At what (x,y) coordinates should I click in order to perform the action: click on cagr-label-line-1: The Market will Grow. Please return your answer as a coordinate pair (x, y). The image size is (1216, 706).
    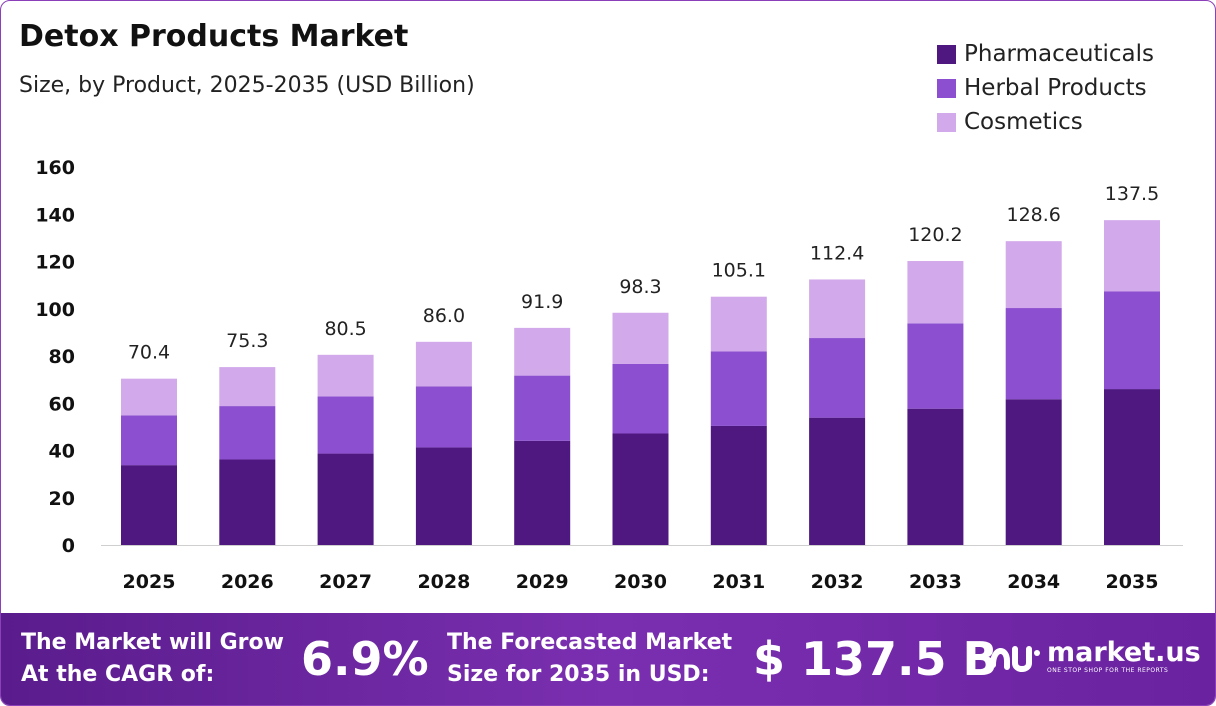
    Looking at the image, I should click on (152, 642).